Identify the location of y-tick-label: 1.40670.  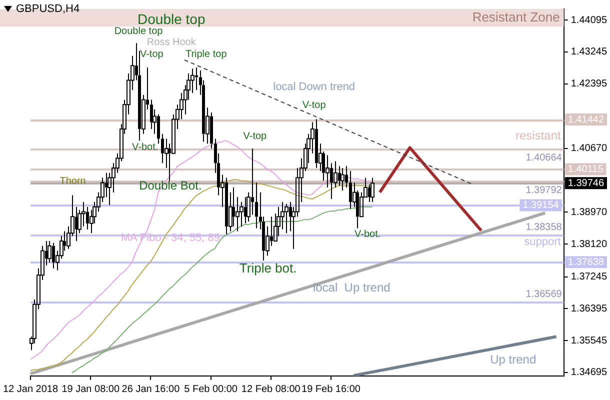
(589, 148).